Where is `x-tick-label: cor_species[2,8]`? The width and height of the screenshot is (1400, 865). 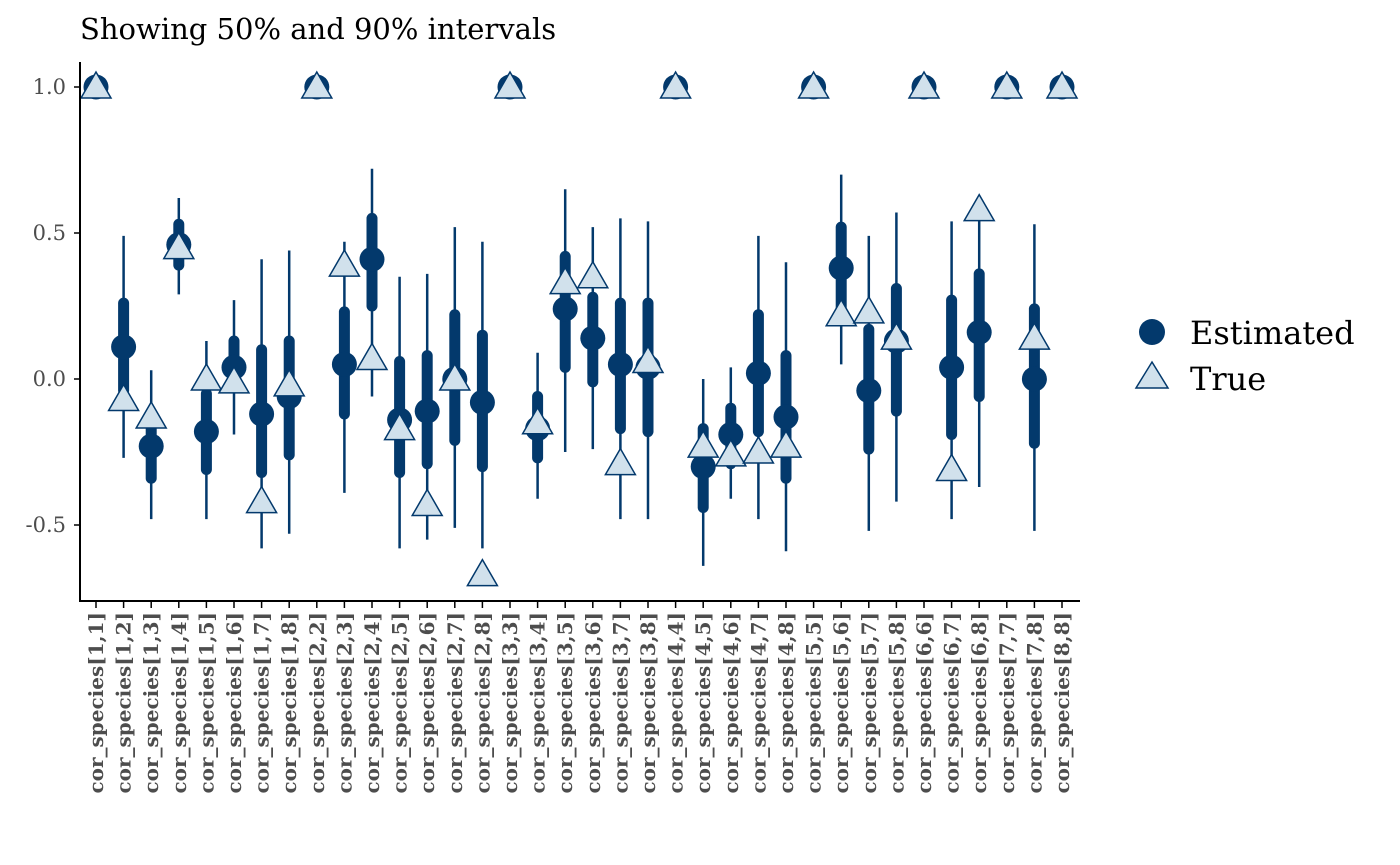
x-tick-label: cor_species[2,8] is located at coordinates (482, 703).